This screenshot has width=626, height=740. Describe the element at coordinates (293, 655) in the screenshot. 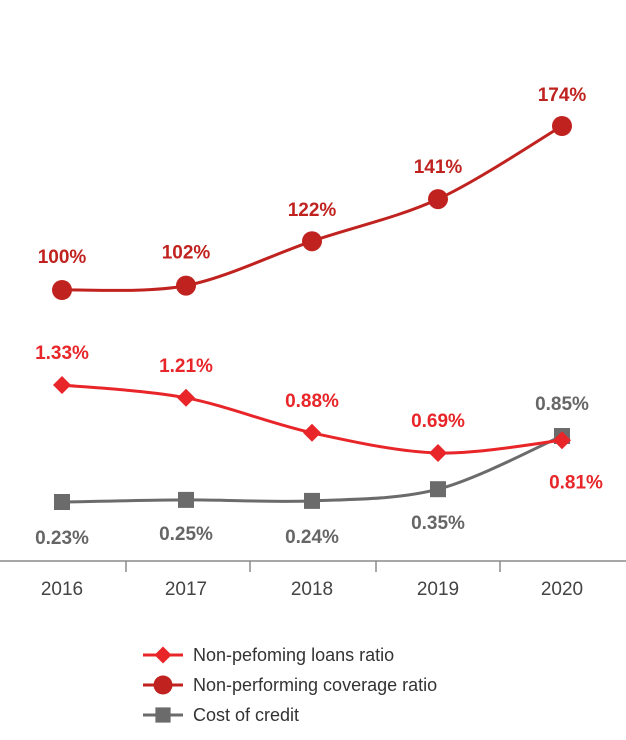

I see `legend-label: Non-pefoming loans ratio` at that location.